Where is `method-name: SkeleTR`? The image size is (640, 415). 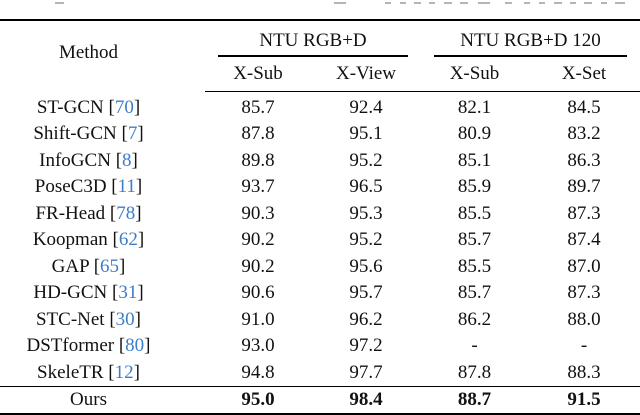
method-name: SkeleTR is located at coordinates (73, 372).